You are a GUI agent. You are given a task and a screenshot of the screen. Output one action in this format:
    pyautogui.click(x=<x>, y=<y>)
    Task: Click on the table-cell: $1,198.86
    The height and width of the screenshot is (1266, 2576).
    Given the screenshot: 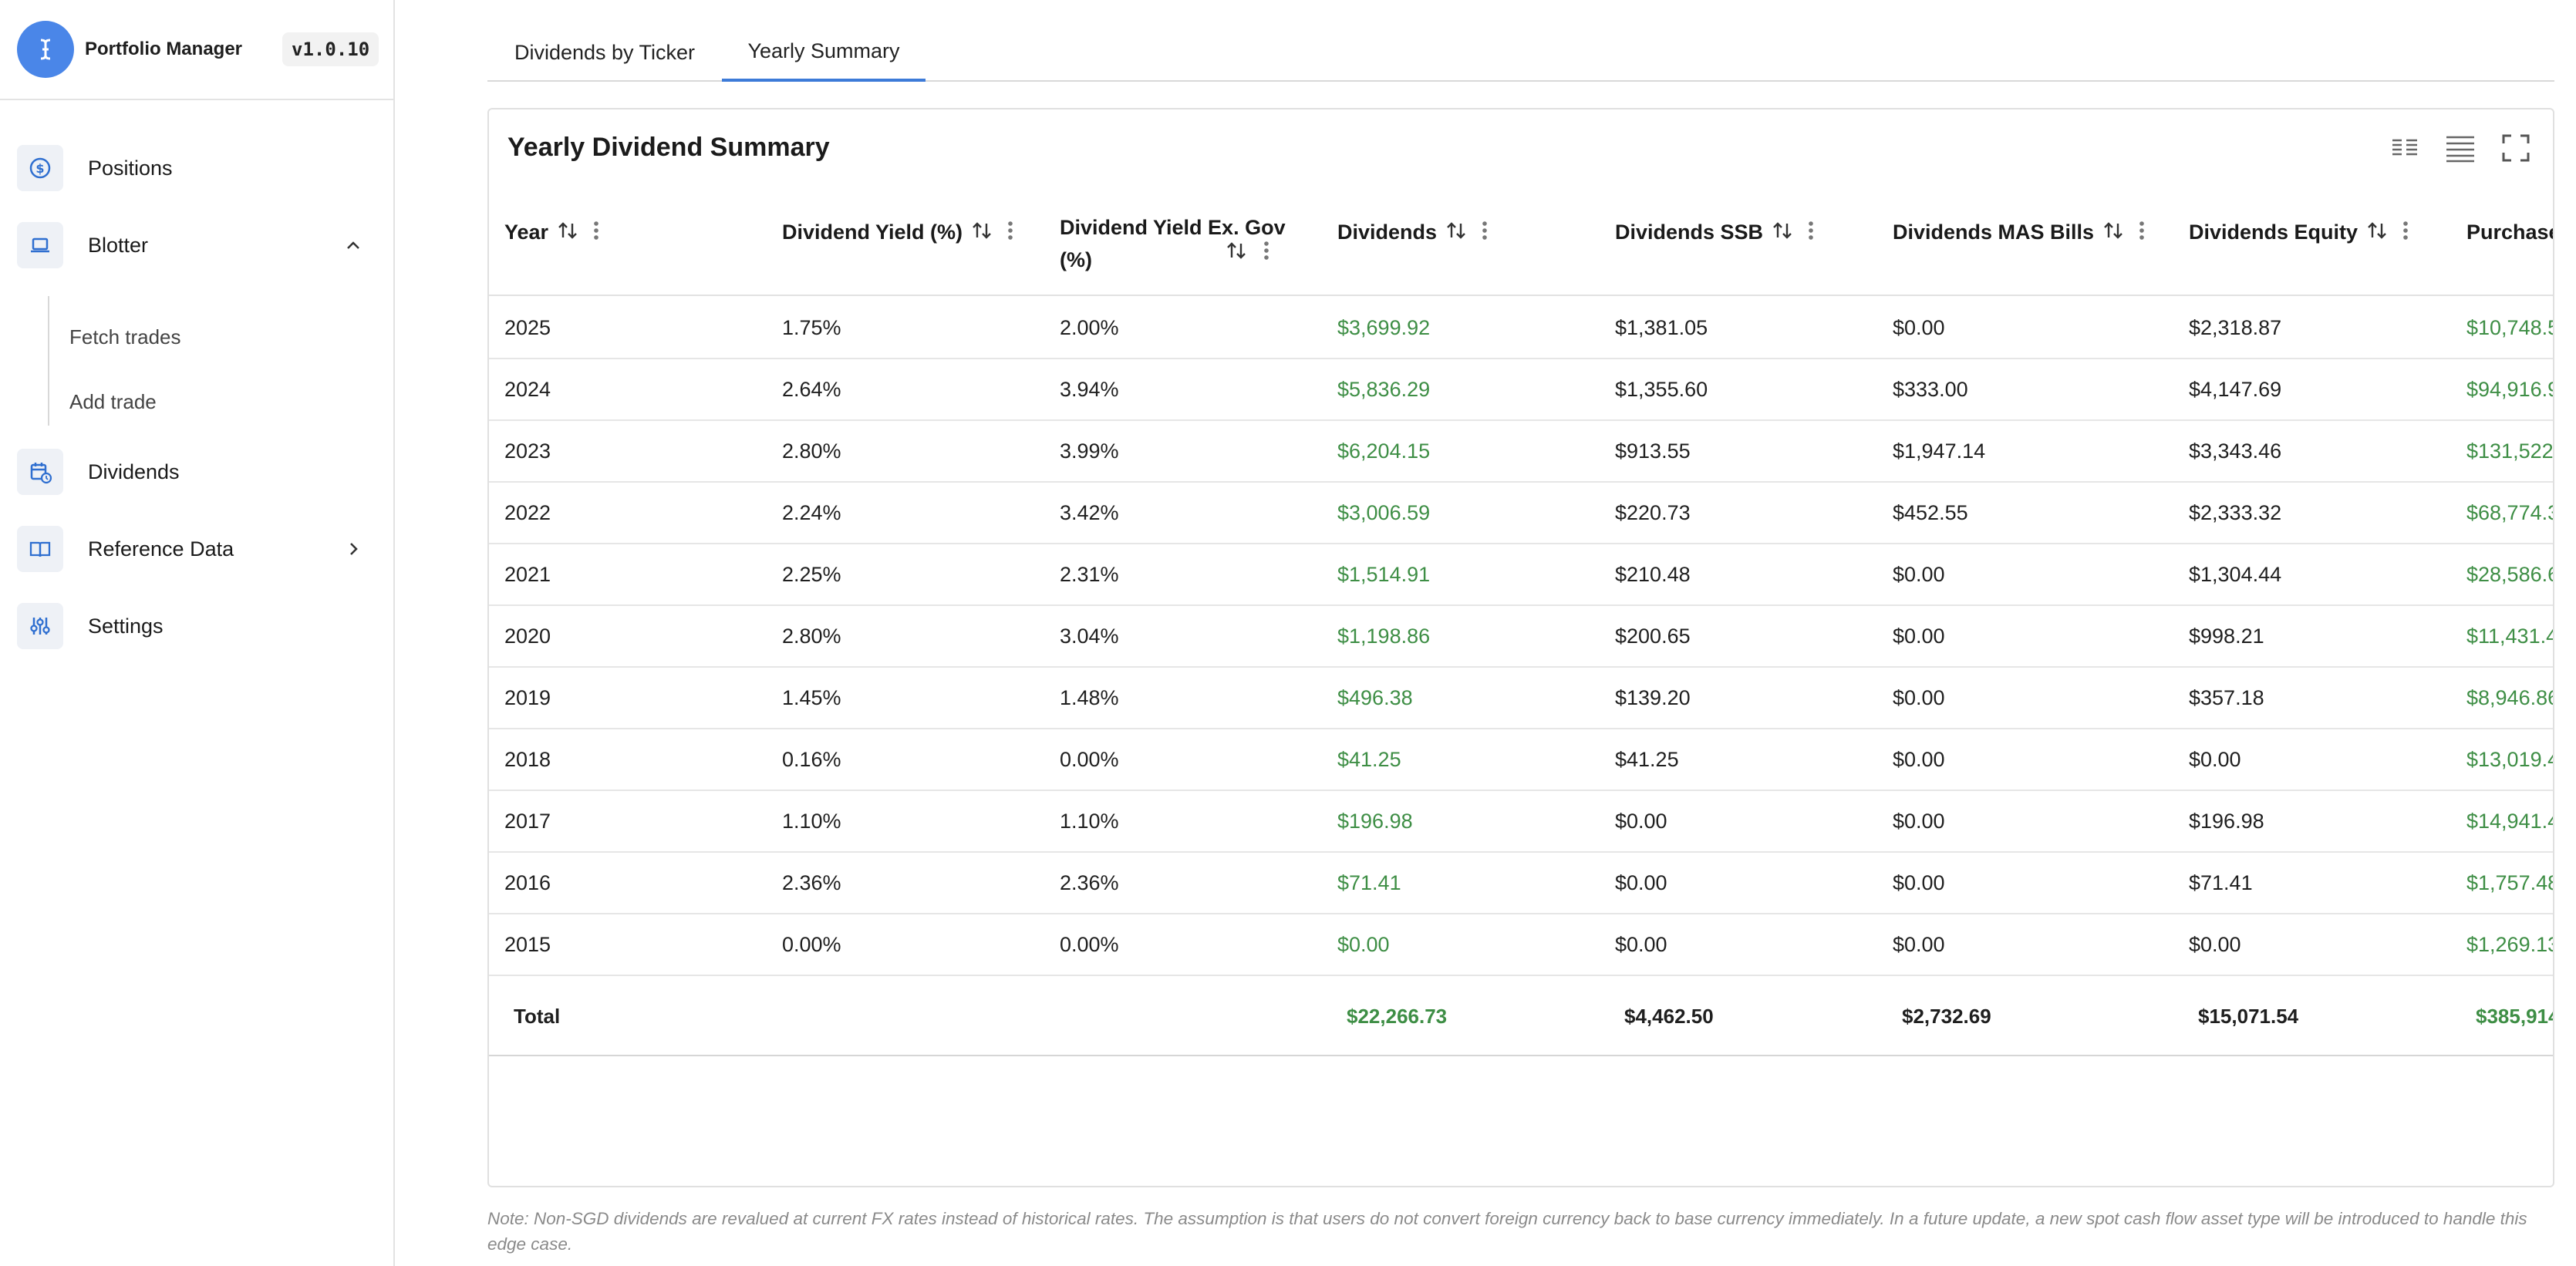 What is the action you would take?
    pyautogui.click(x=1384, y=636)
    